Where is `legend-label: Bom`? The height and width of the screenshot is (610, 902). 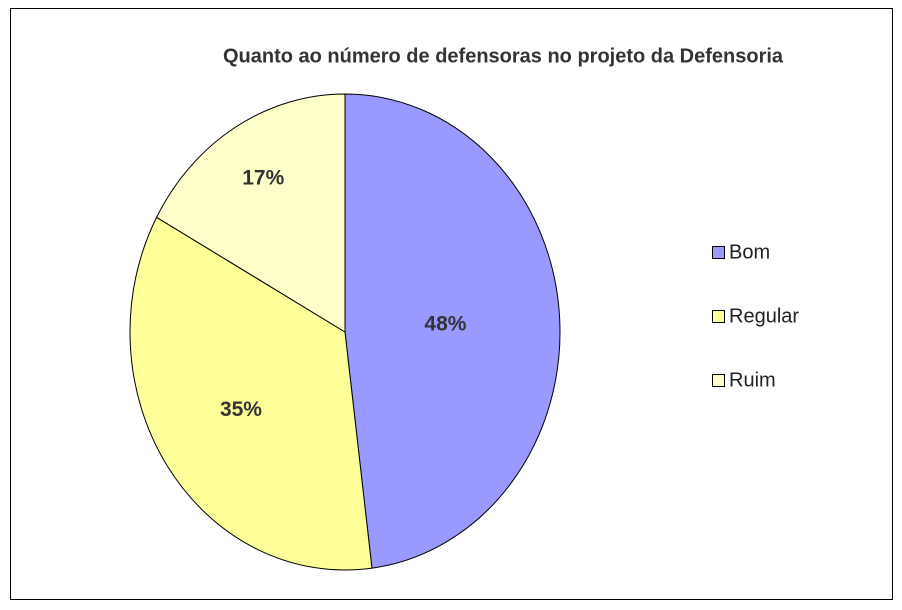
legend-label: Bom is located at coordinates (749, 252).